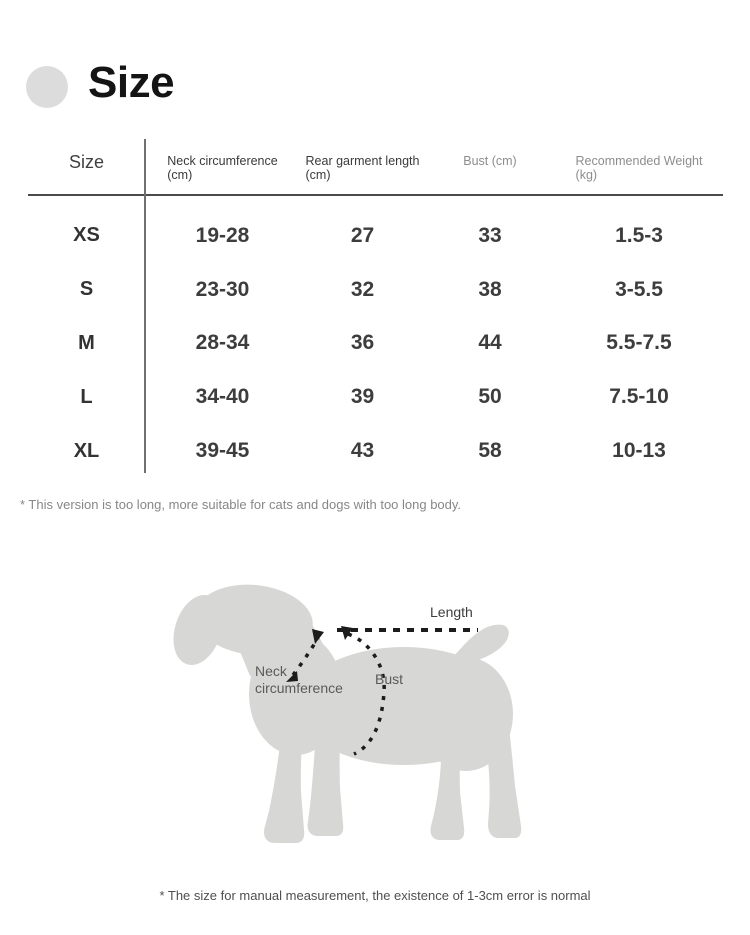  What do you see at coordinates (222, 235) in the screenshot?
I see `row-xs-neck-value: 19-28` at bounding box center [222, 235].